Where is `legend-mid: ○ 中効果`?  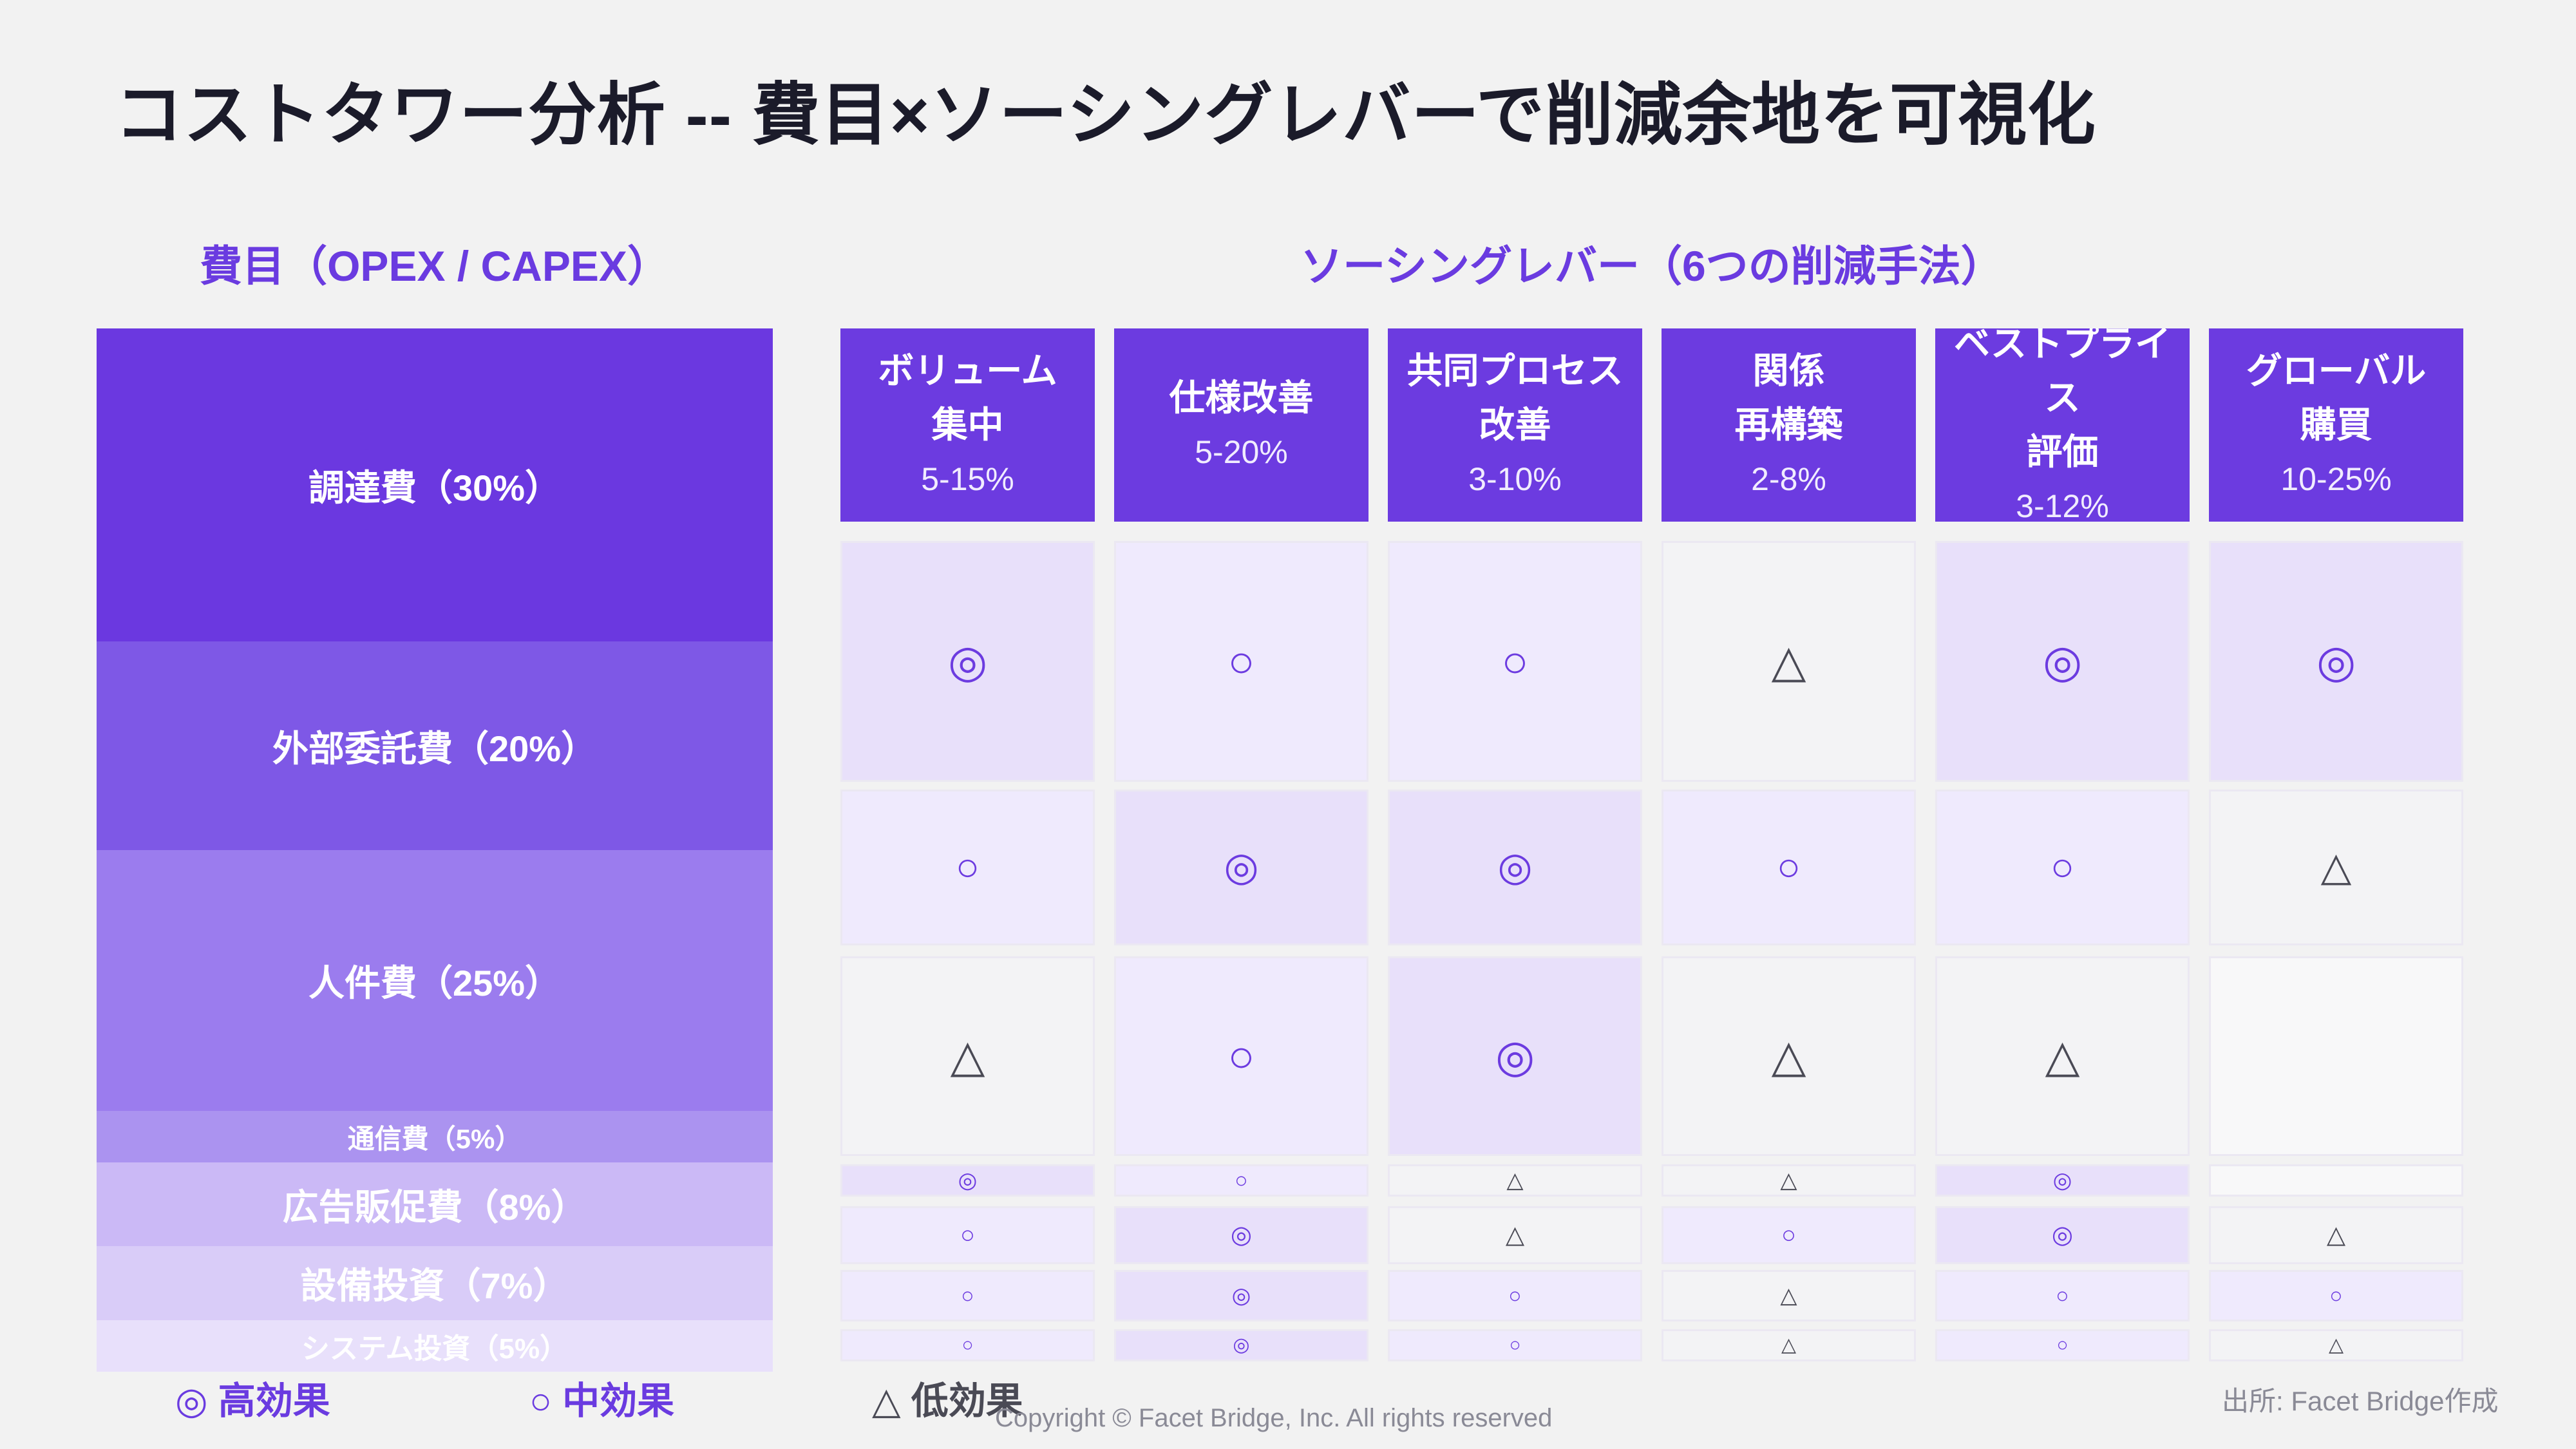
legend-mid: ○ 中効果 is located at coordinates (602, 1401).